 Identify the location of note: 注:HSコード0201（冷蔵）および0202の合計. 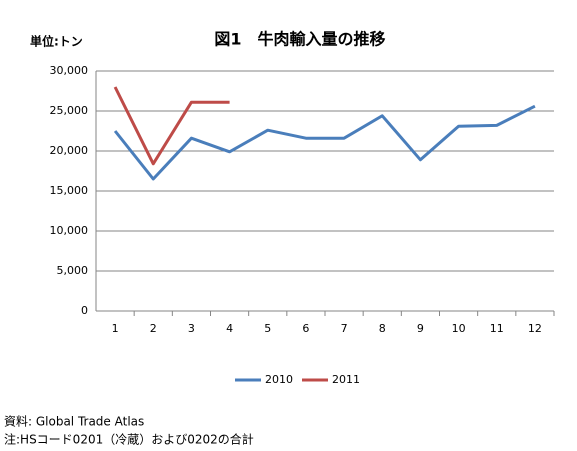
(129, 439).